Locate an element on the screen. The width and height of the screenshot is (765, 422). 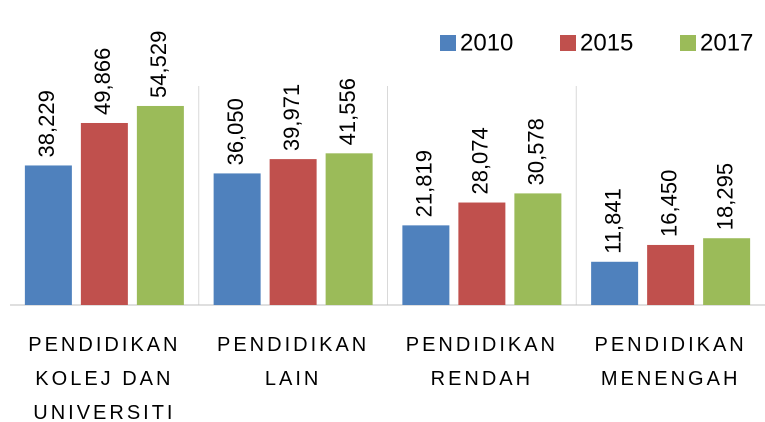
data-label: 21,819 is located at coordinates (424, 183).